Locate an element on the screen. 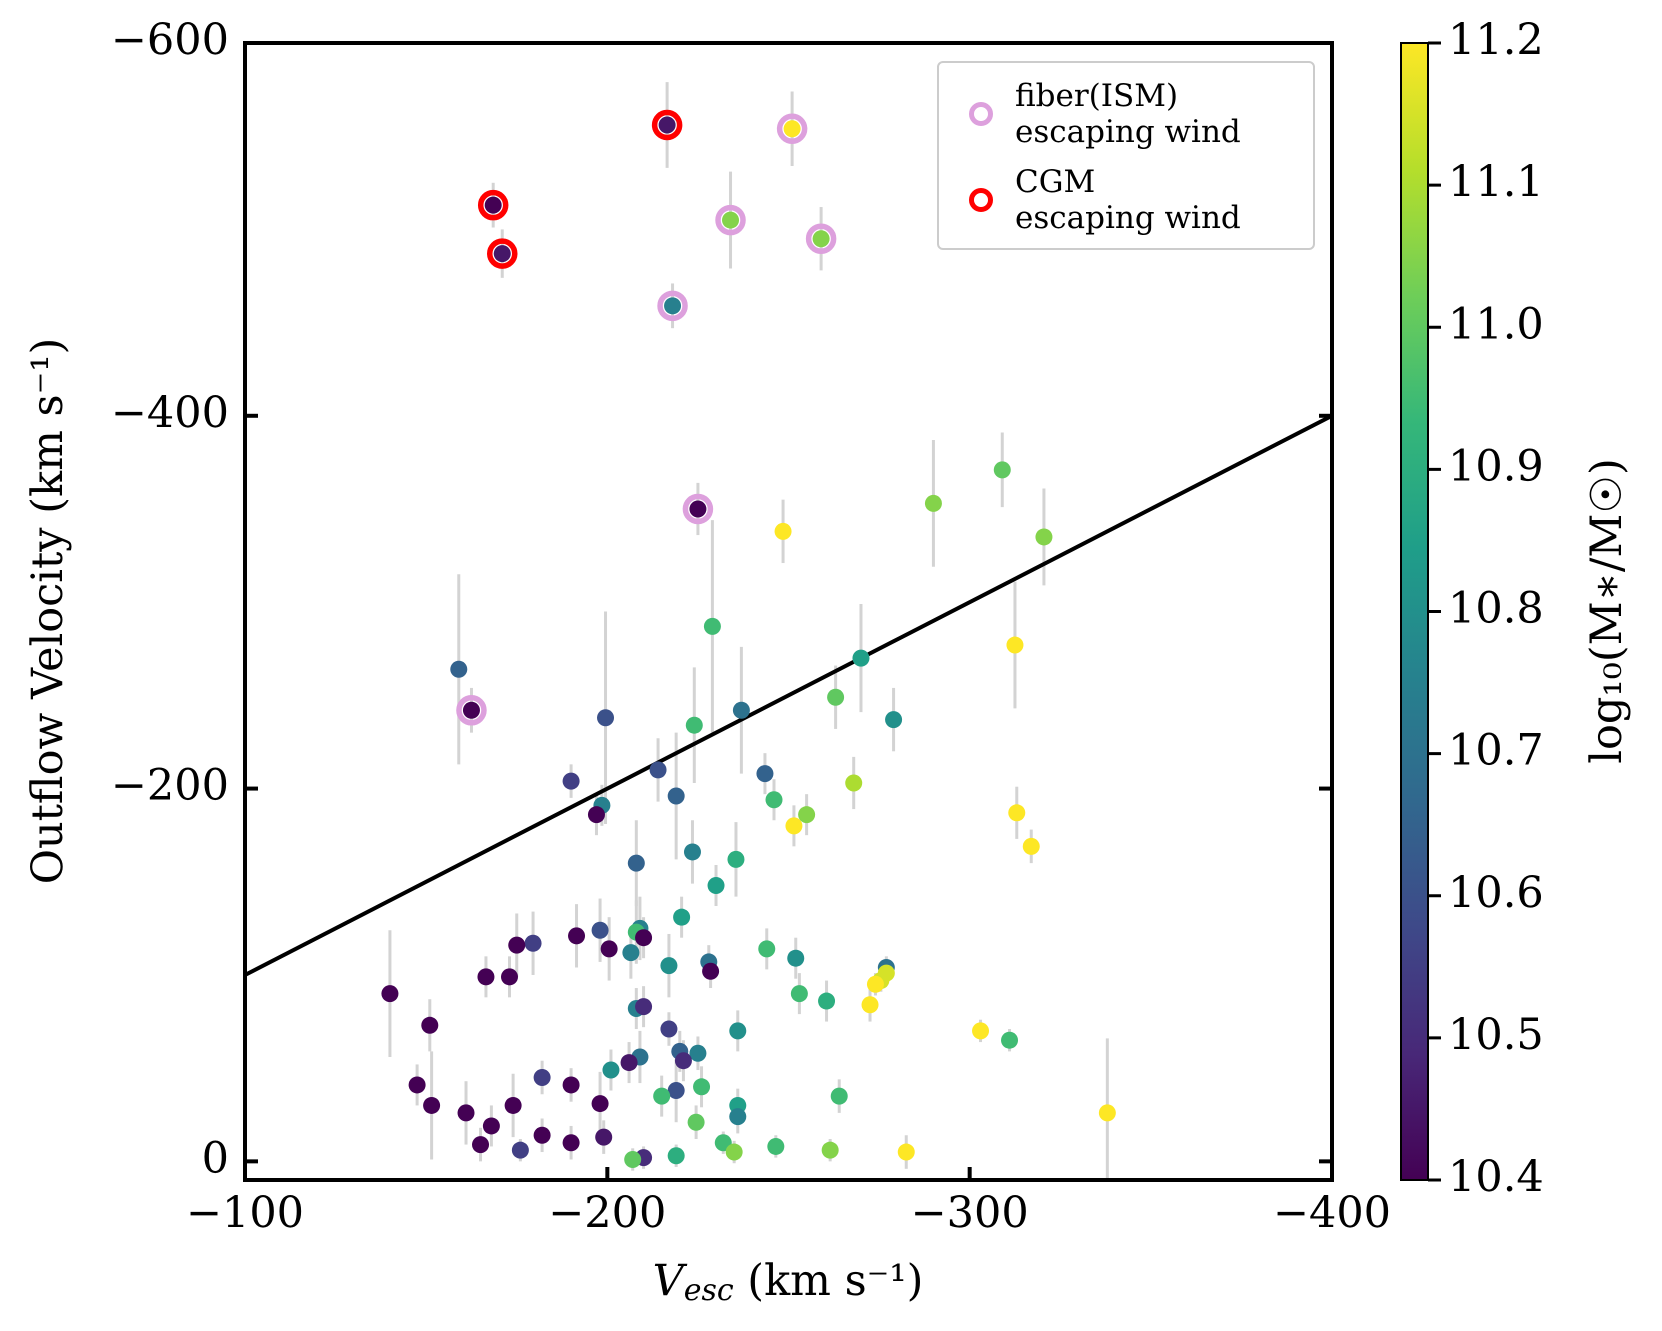 The image size is (1662, 1331). colorbar-tick-label: 11.2 is located at coordinates (1496, 40).